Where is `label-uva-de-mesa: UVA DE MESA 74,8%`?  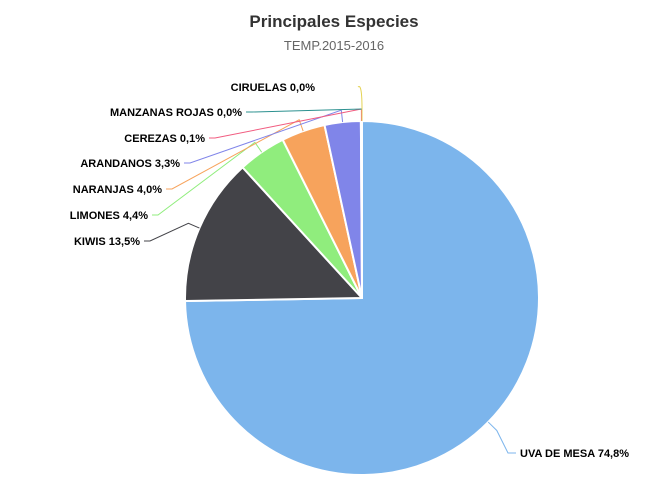 label-uva-de-mesa: UVA DE MESA 74,8% is located at coordinates (574, 454).